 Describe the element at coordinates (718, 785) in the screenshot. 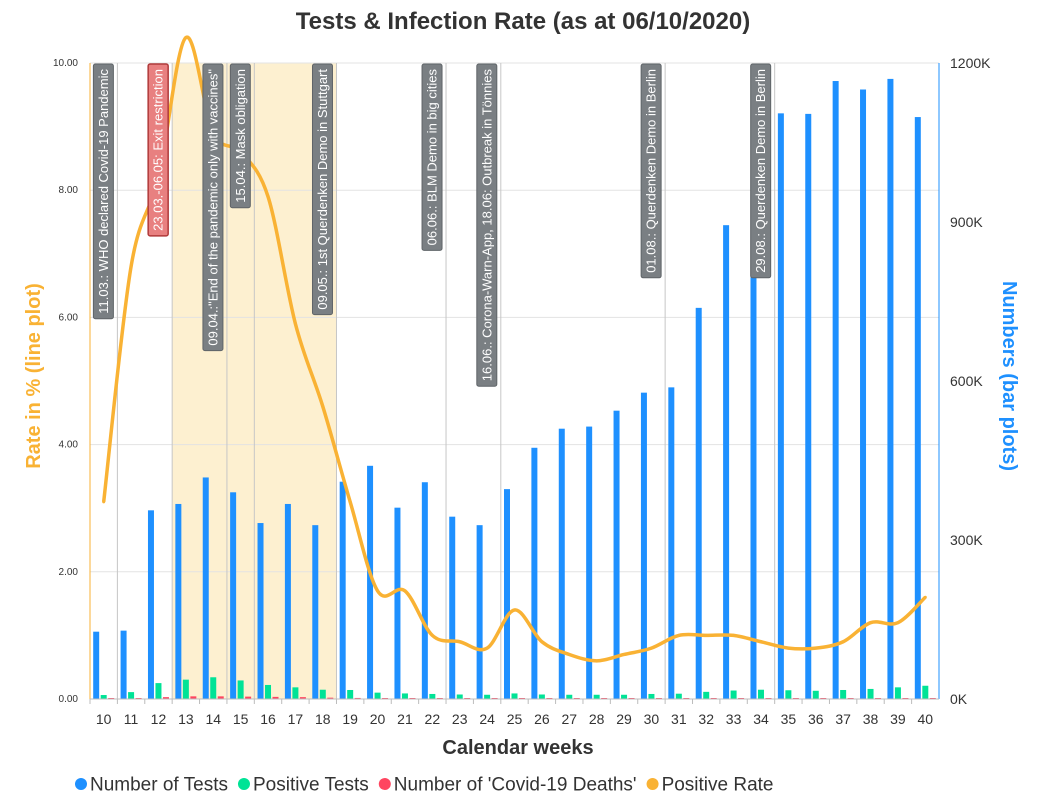

I see `legend-label-3: Positive Rate` at that location.